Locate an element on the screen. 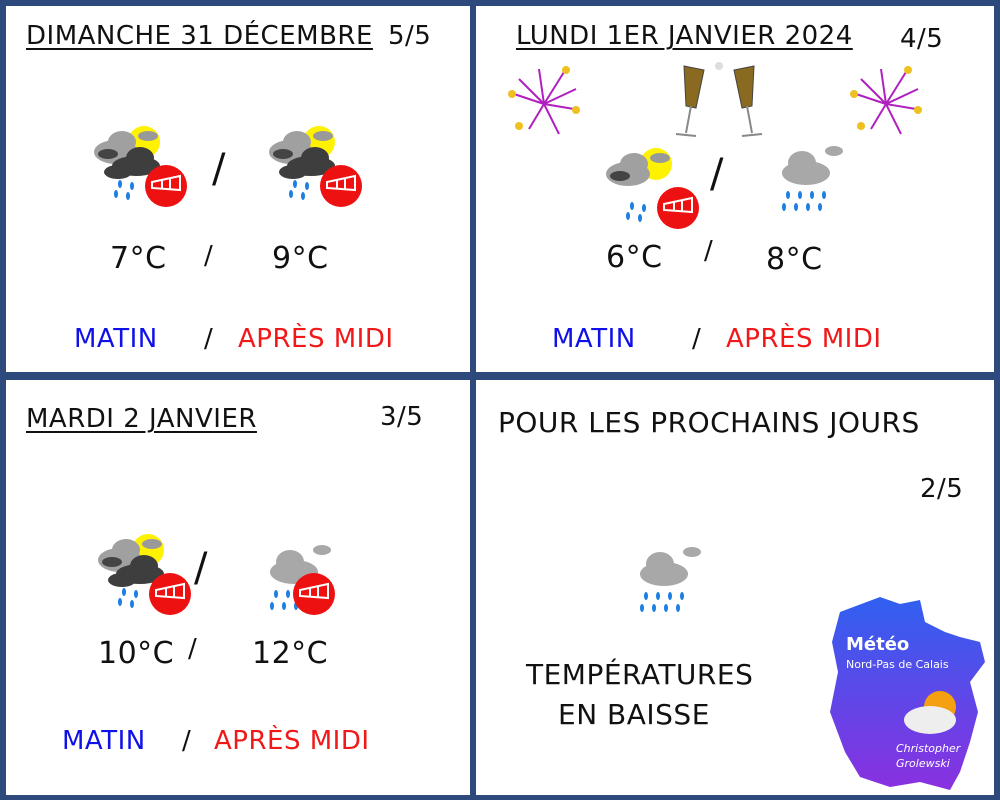 The image size is (1000, 800). outlook-rating: 2/5 is located at coordinates (942, 489).